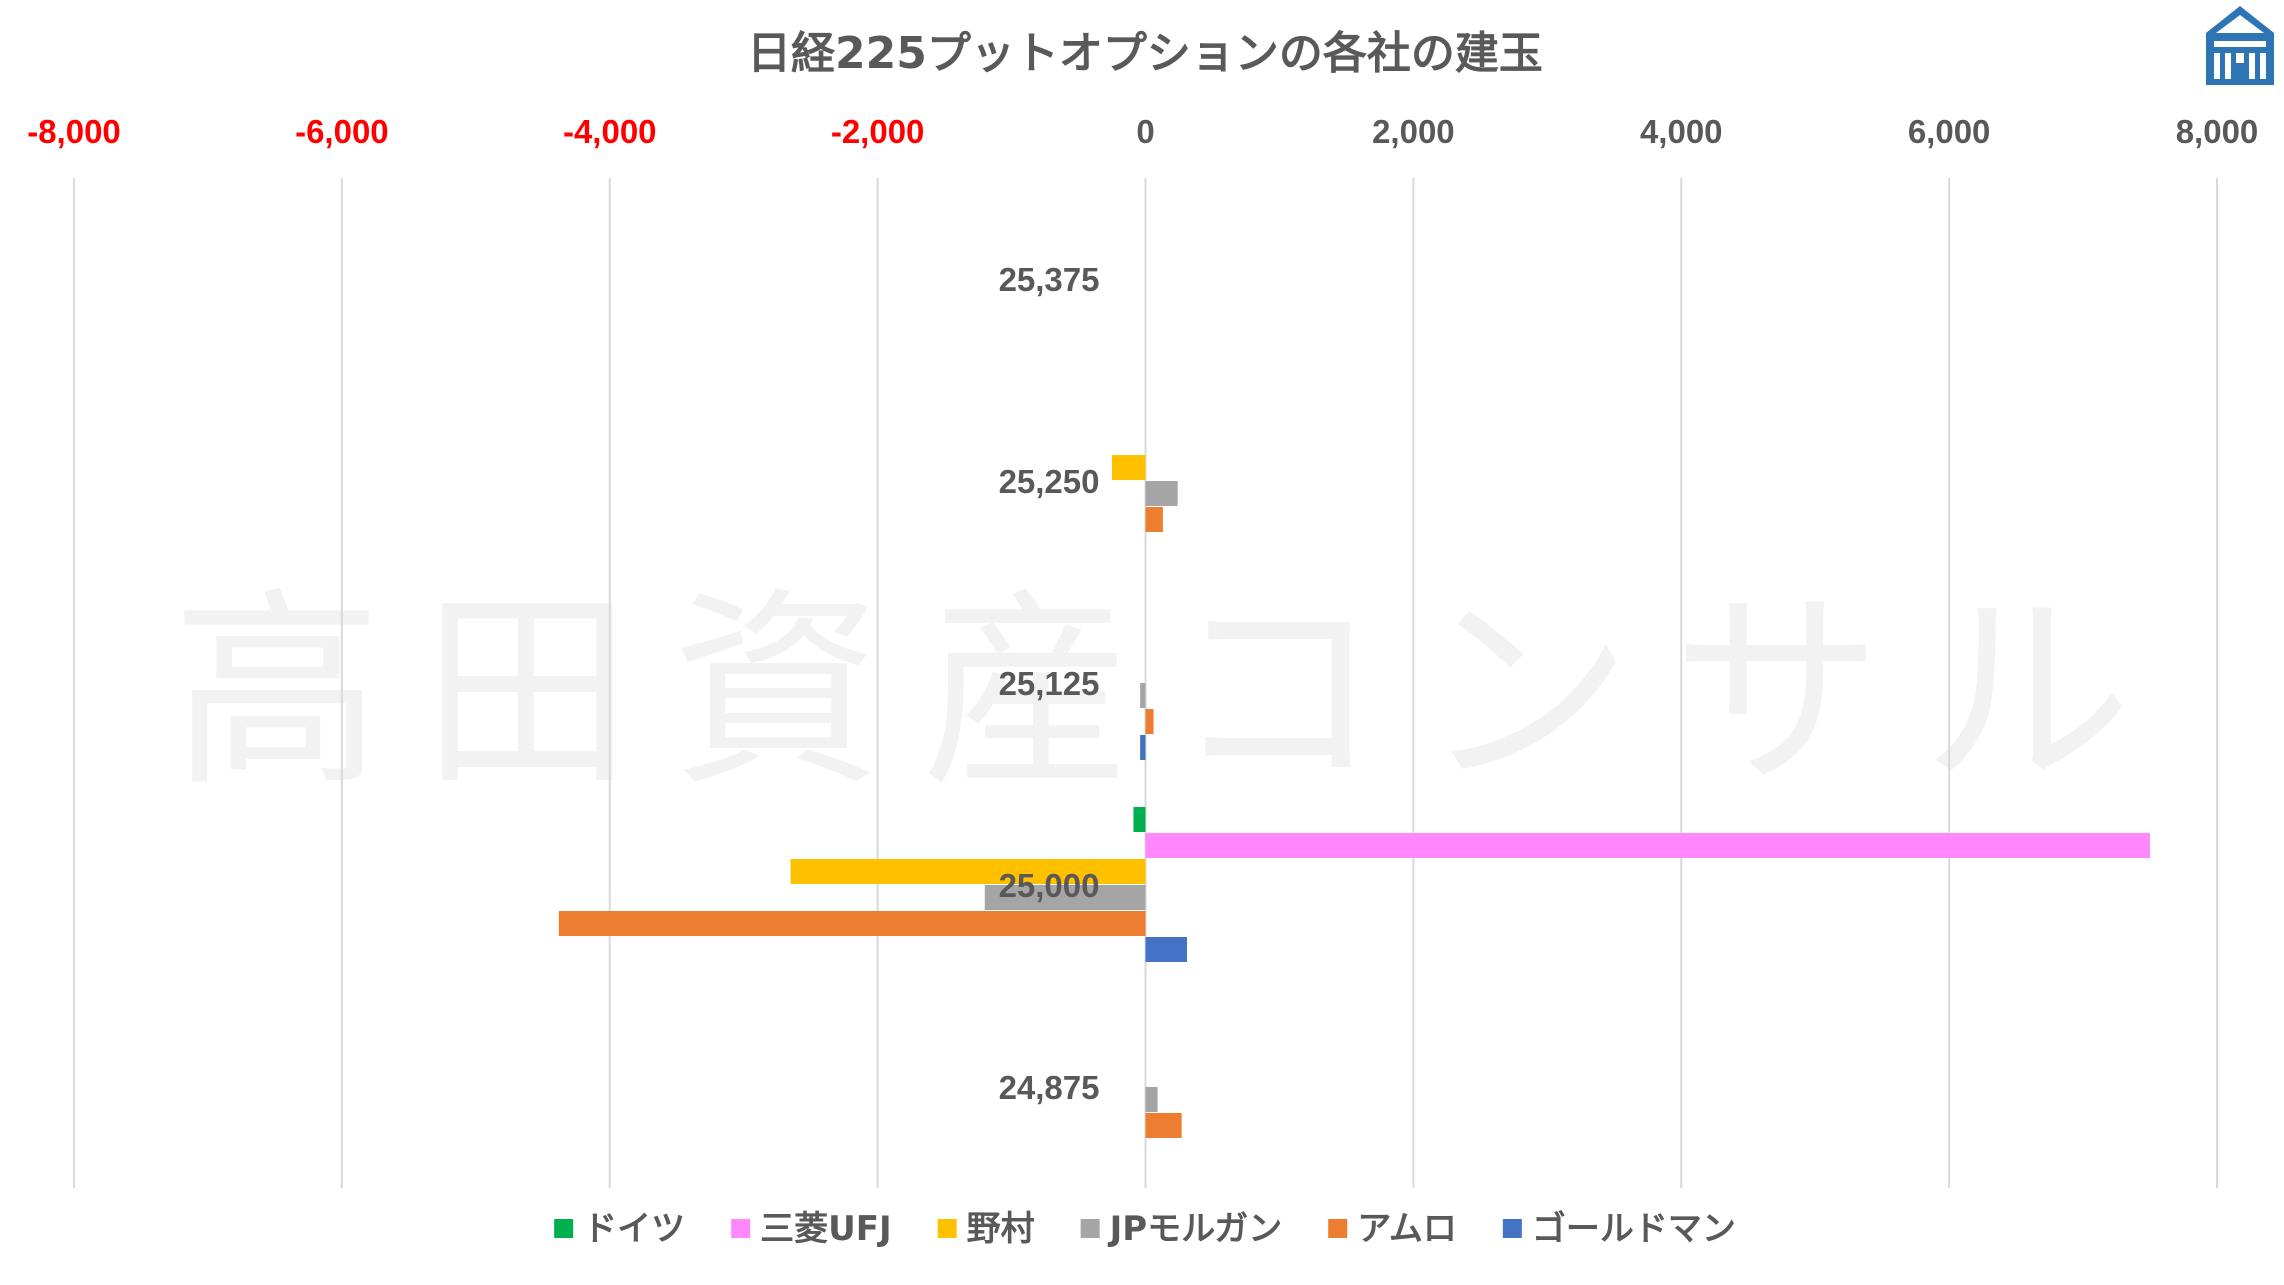  I want to click on x-tick-label: -4,000, so click(610, 131).